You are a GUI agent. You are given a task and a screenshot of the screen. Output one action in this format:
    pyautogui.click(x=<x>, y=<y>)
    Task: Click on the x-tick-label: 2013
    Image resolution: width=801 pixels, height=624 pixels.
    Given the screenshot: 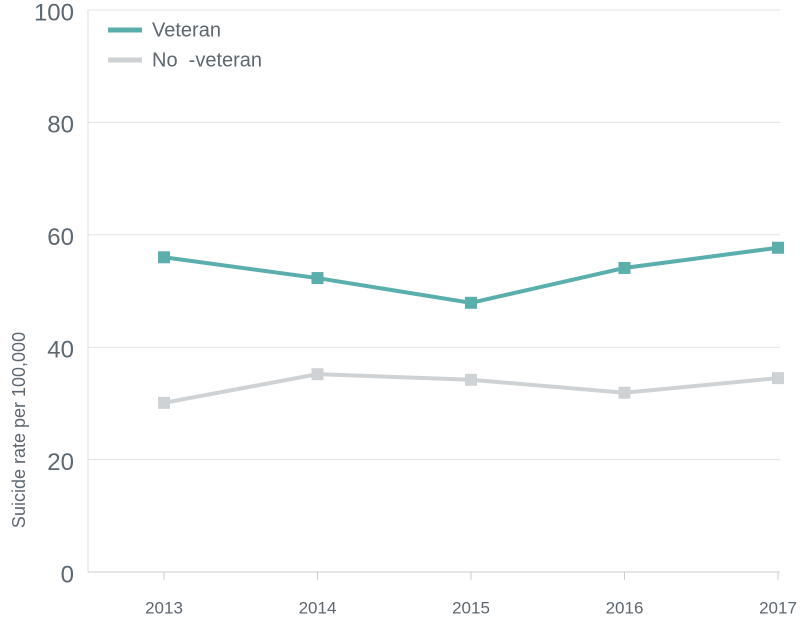 What is the action you would take?
    pyautogui.click(x=164, y=607)
    